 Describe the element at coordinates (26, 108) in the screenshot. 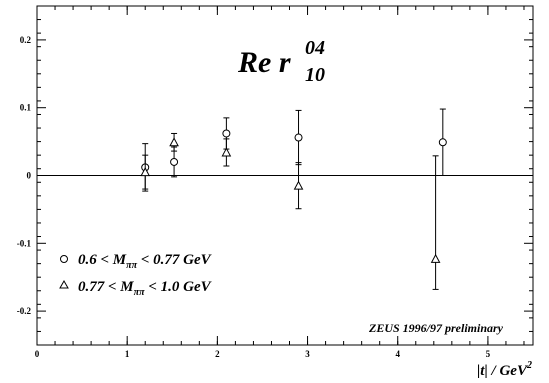

I see `y-tick-label: 0.1` at that location.